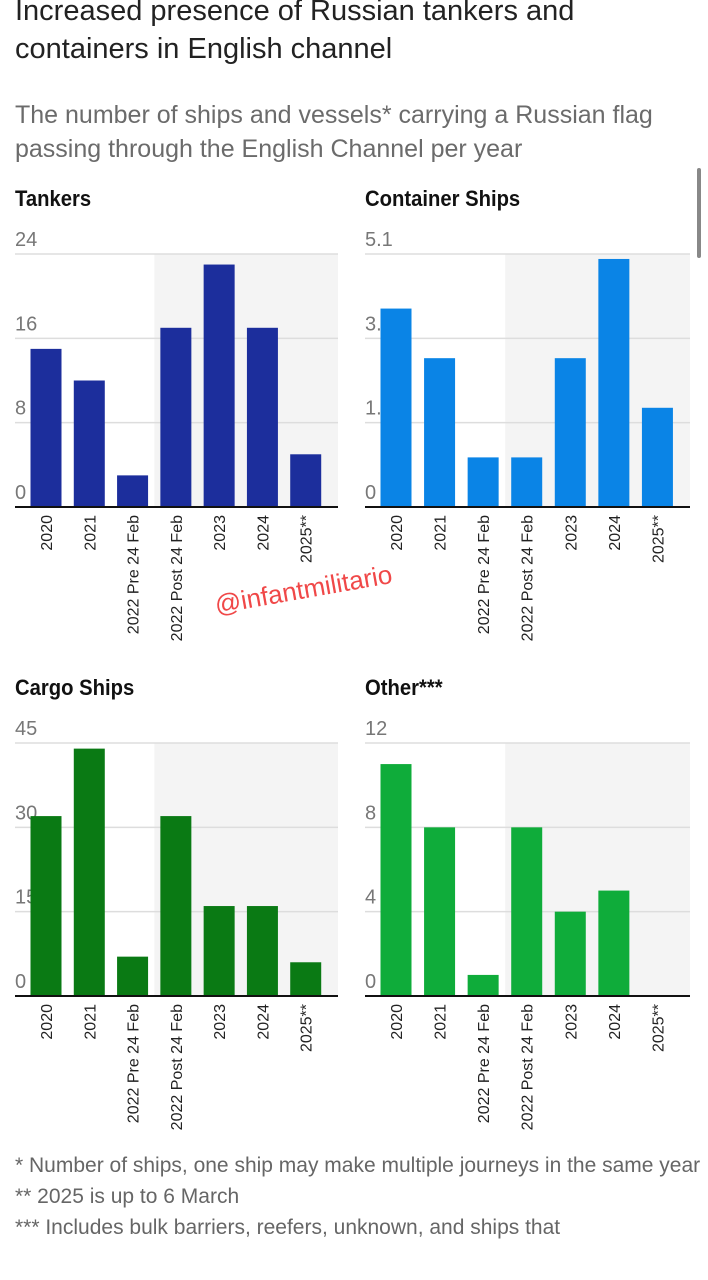  I want to click on scrollbar, so click(699, 213).